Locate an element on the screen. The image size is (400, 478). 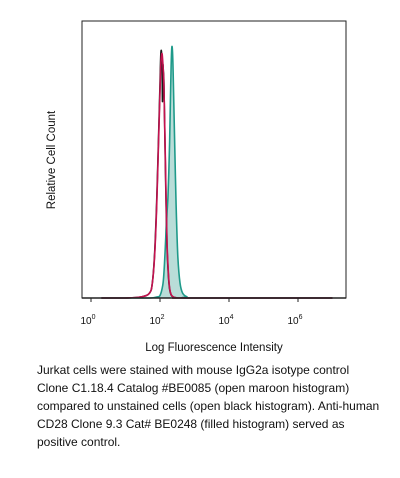
y-axis-title: Relative Cell Count is located at coordinates (52, 159).